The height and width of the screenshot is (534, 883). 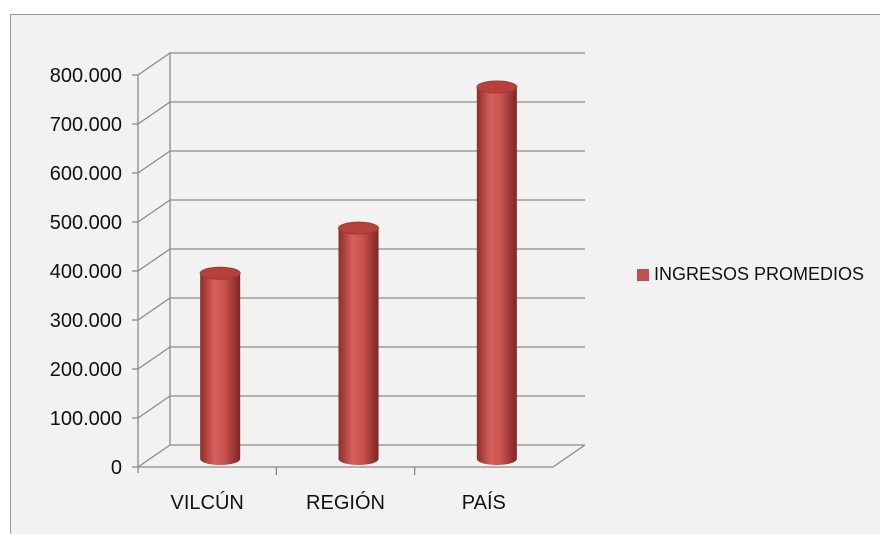 What do you see at coordinates (86, 321) in the screenshot?
I see `y-tick-label: 300.000` at bounding box center [86, 321].